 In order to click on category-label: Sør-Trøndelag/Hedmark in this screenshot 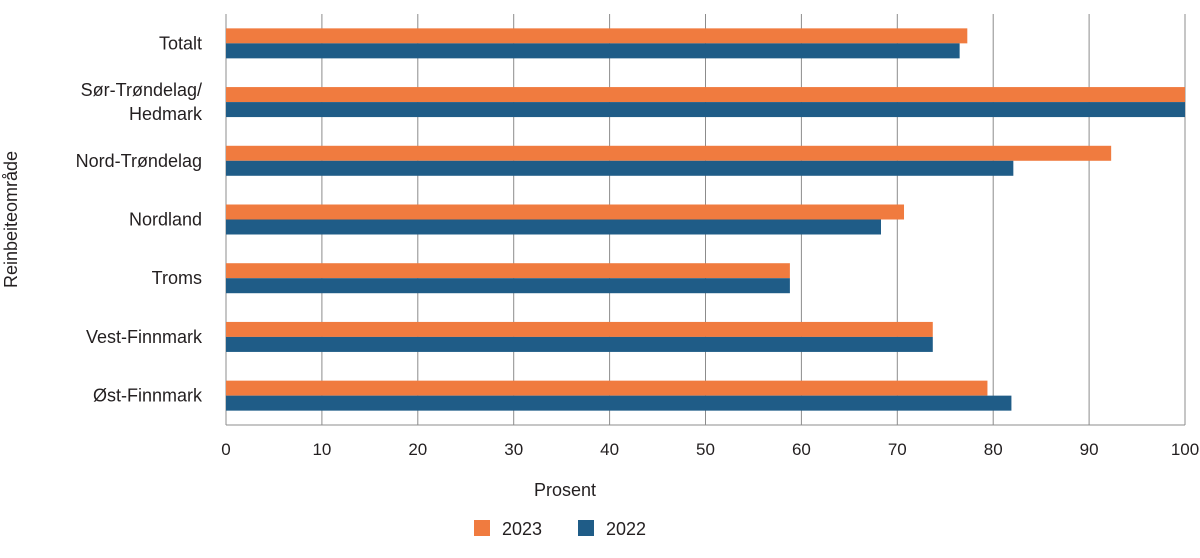, I will do `click(142, 102)`.